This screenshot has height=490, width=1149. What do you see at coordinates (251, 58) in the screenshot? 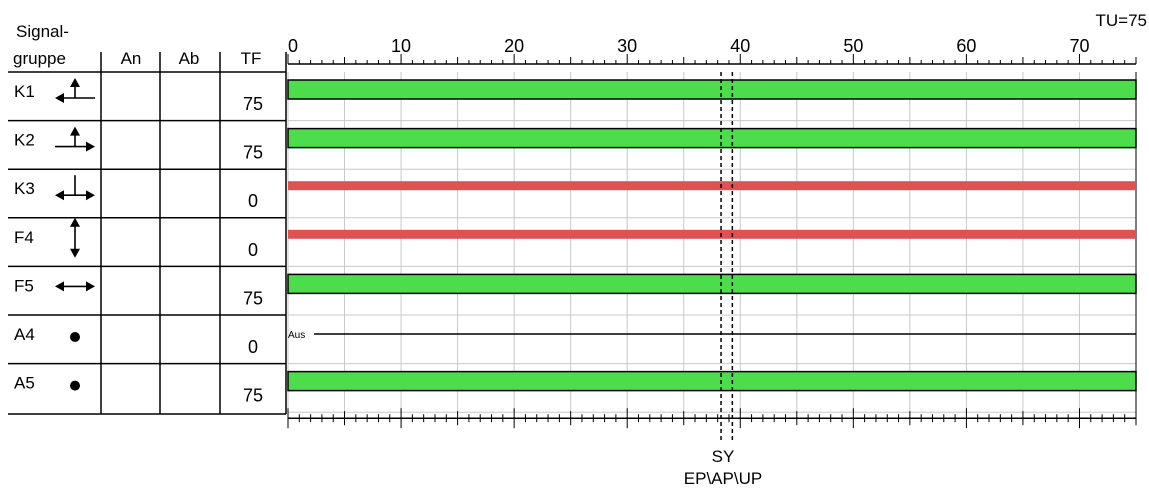
I see `header-tf: TF` at bounding box center [251, 58].